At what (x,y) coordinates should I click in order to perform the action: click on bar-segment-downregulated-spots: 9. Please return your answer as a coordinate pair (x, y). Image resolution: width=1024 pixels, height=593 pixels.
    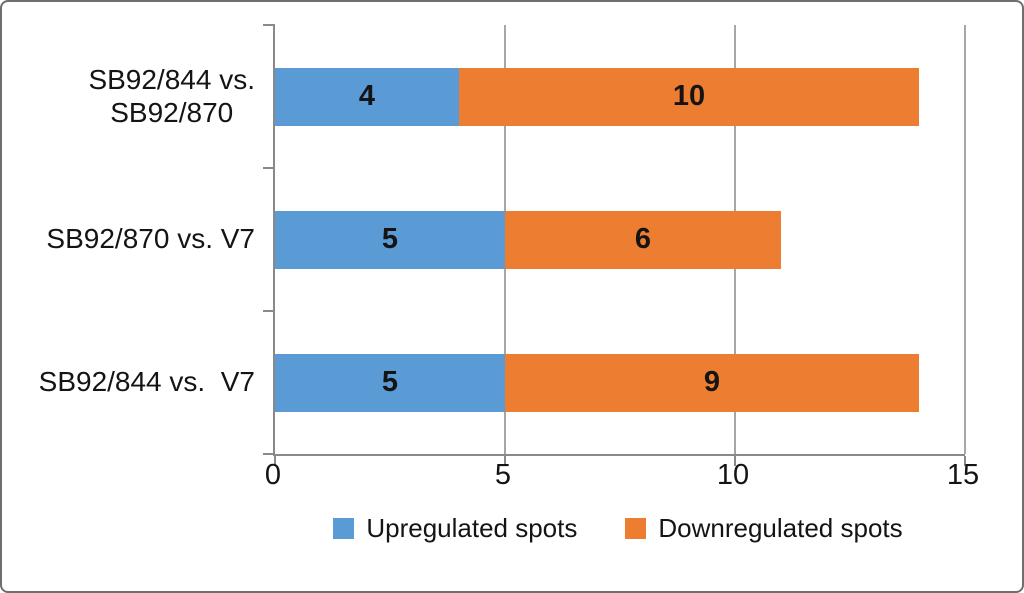
    Looking at the image, I should click on (712, 382).